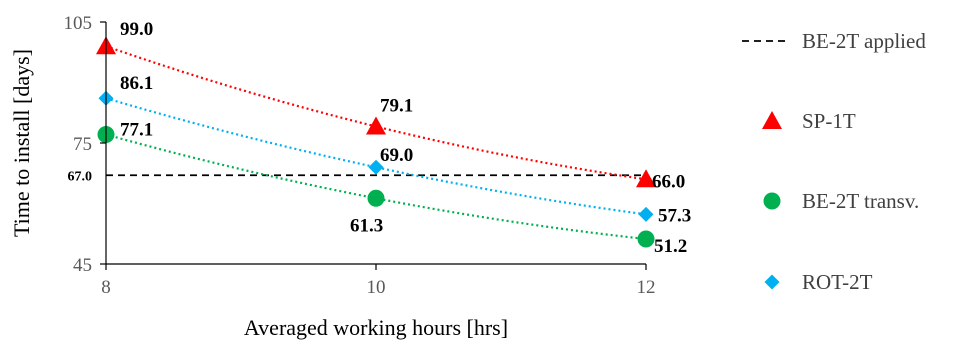 This screenshot has width=965, height=347. What do you see at coordinates (829, 121) in the screenshot?
I see `legend-label: SP-1T` at bounding box center [829, 121].